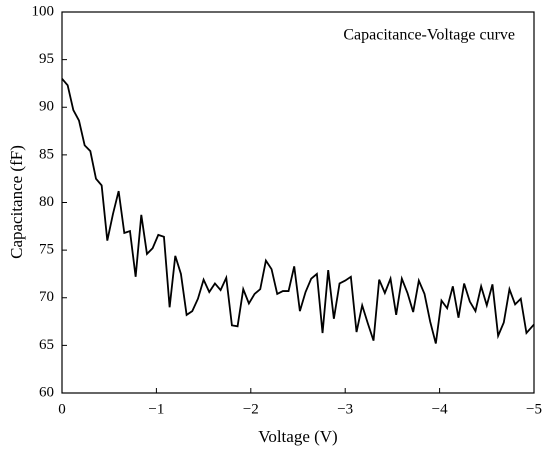 The width and height of the screenshot is (550, 454). What do you see at coordinates (46, 297) in the screenshot?
I see `y-tick-label: 70` at bounding box center [46, 297].